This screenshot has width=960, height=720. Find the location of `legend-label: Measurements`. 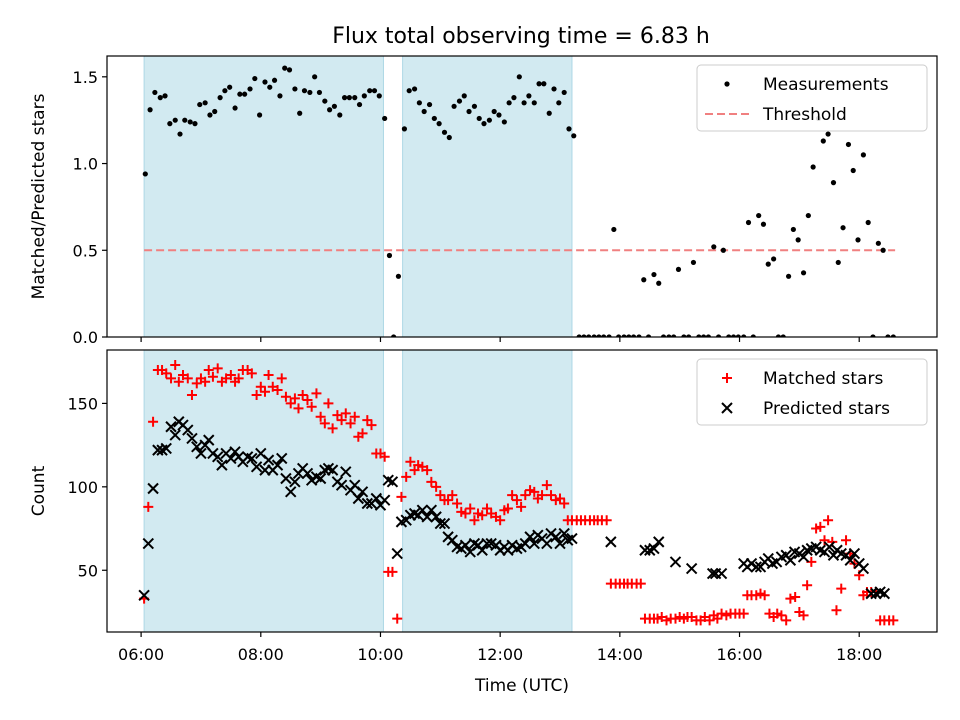

legend-label: Measurements is located at coordinates (826, 85).